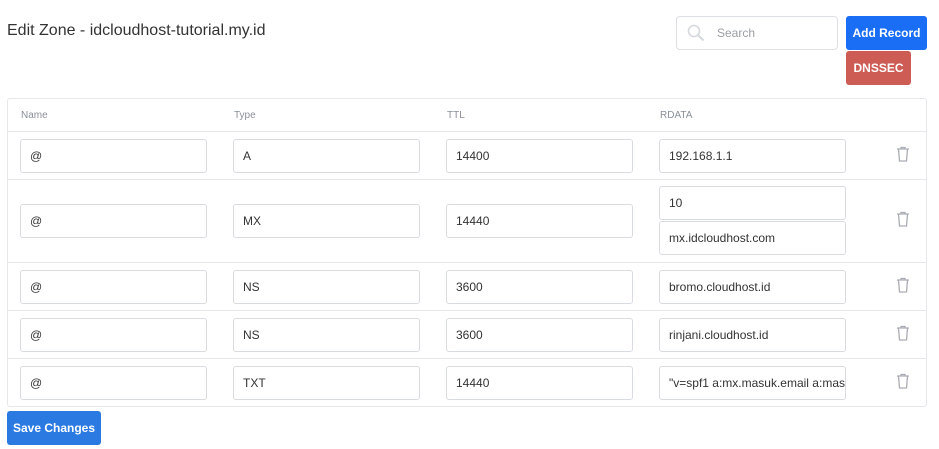  Describe the element at coordinates (752, 156) in the screenshot. I see `rdata-input: 192.168.1.1` at that location.